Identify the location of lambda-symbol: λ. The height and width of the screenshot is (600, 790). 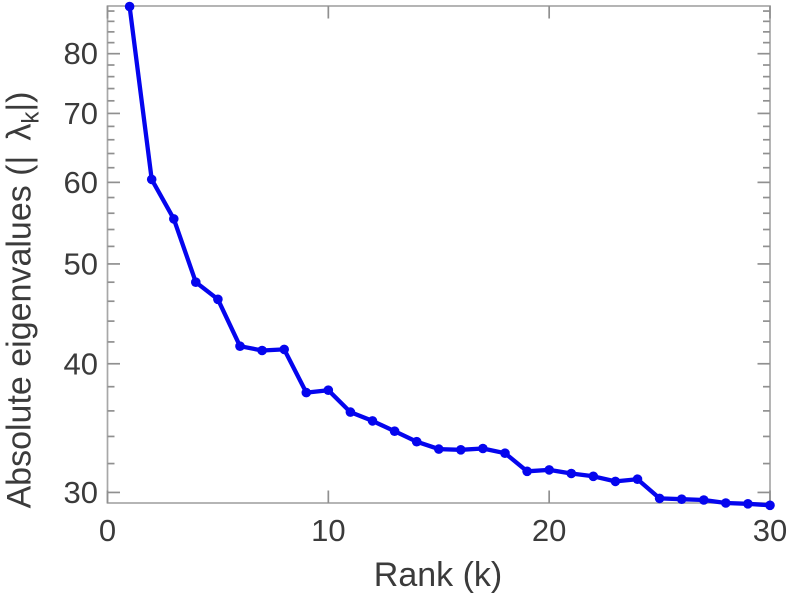
(19, 132).